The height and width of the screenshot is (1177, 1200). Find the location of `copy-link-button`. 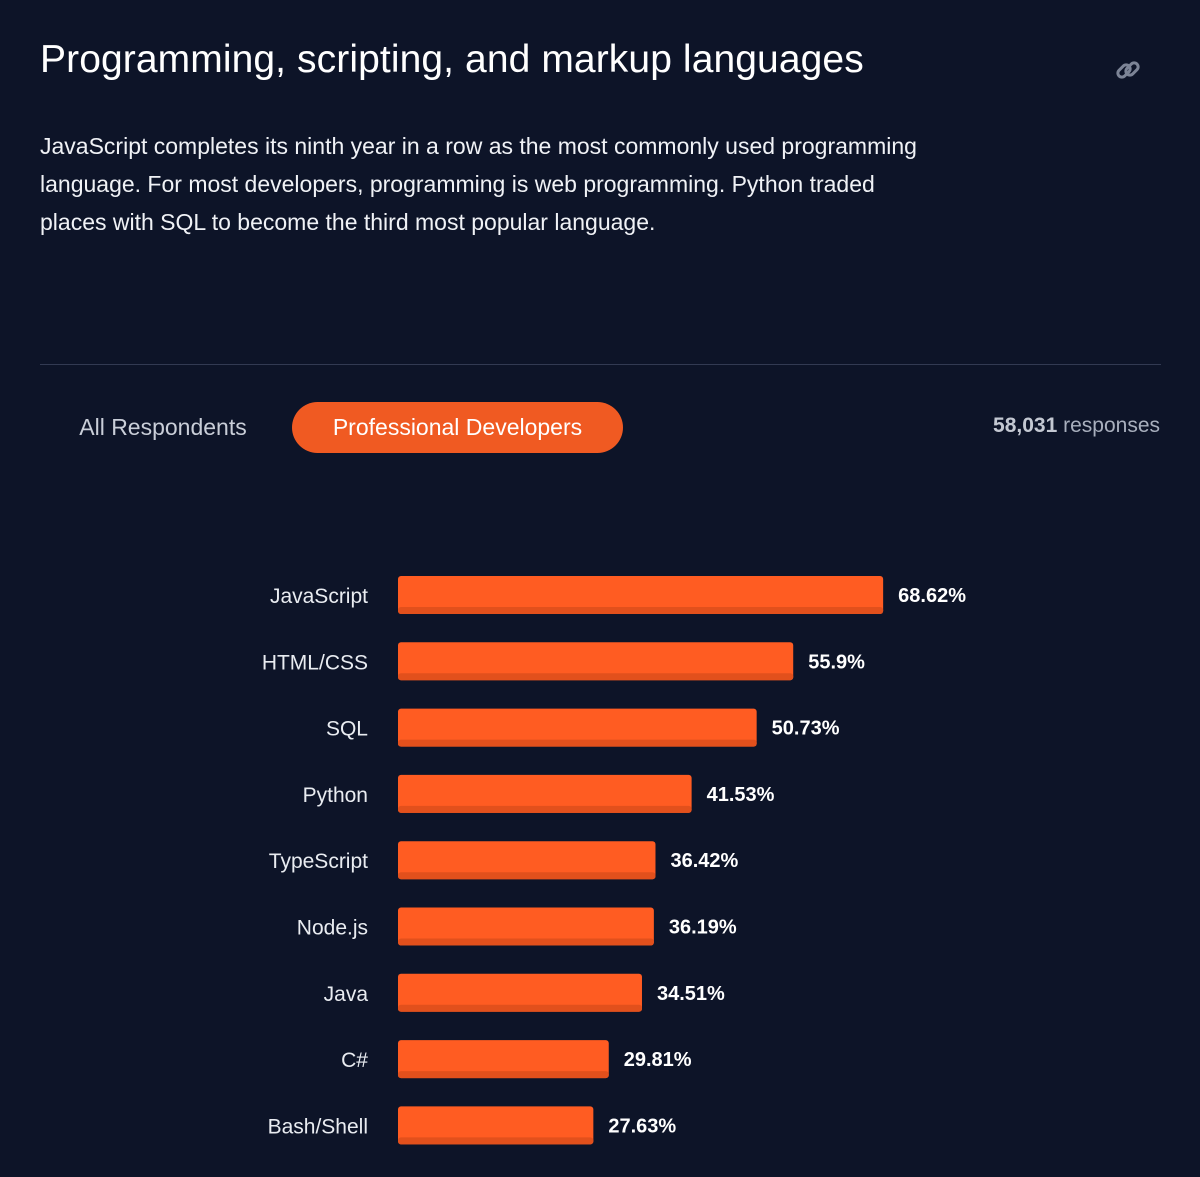

copy-link-button is located at coordinates (1128, 70).